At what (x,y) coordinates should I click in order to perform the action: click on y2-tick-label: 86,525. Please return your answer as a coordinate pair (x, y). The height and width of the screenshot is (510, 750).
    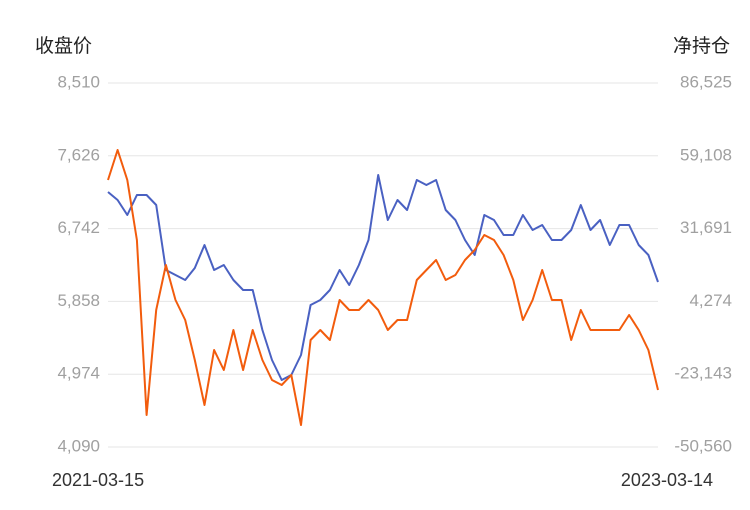
    Looking at the image, I should click on (706, 81).